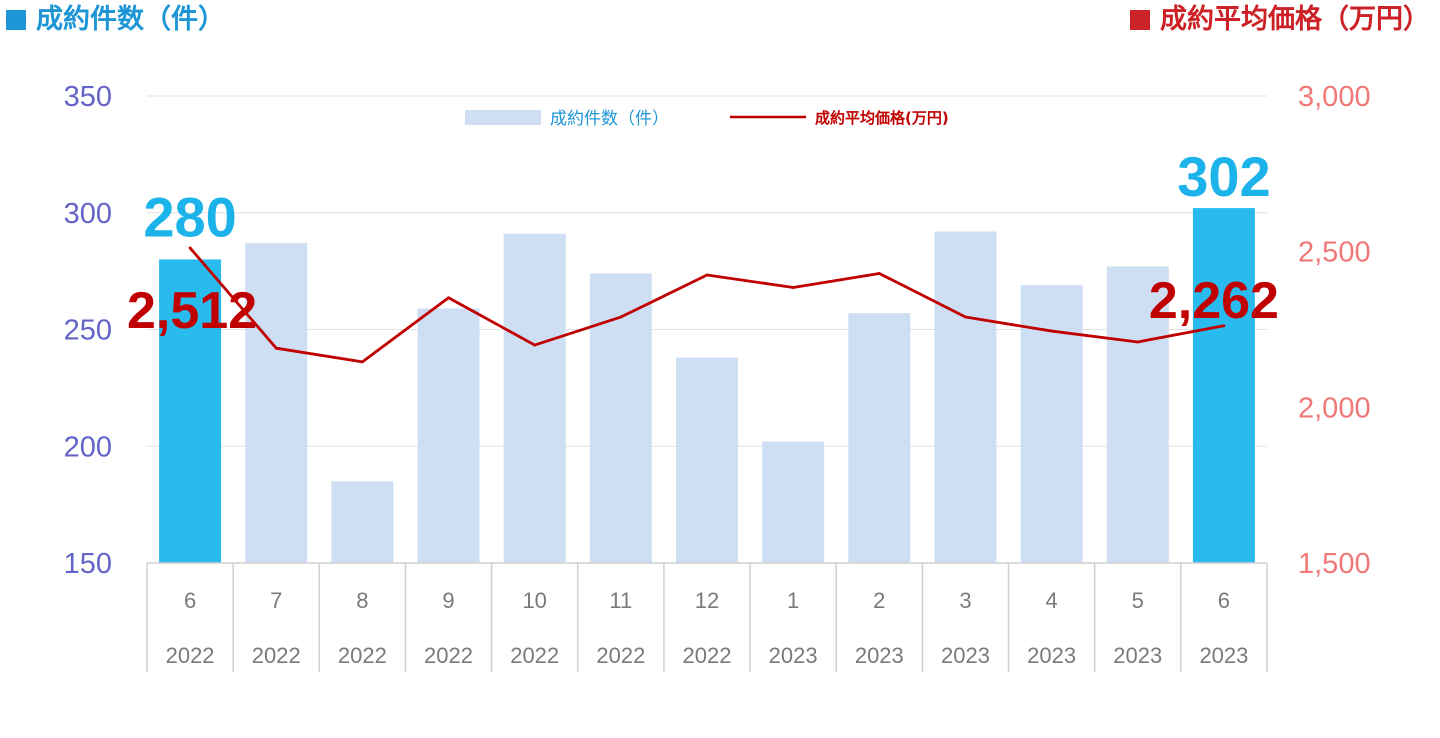  Describe the element at coordinates (1334, 408) in the screenshot. I see `y-right-tick-label: 2,000` at that location.